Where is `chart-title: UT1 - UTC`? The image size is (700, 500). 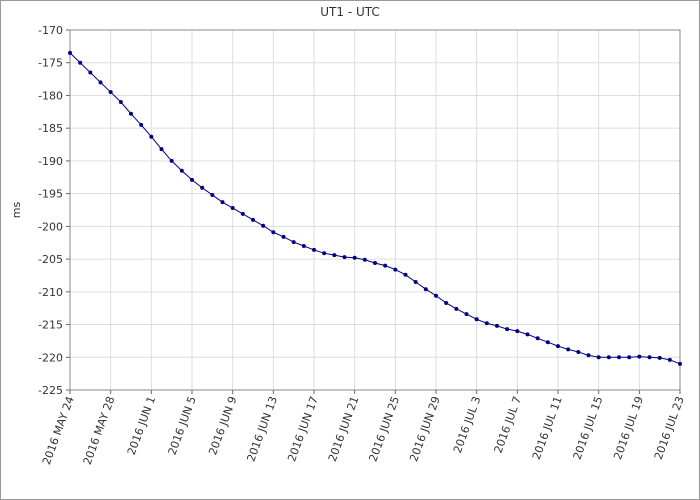
chart-title: UT1 - UTC is located at coordinates (350, 12).